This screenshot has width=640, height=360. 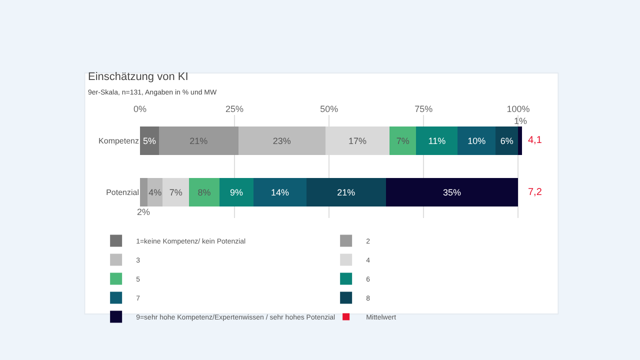 What do you see at coordinates (535, 140) in the screenshot?
I see `text: 4,1` at bounding box center [535, 140].